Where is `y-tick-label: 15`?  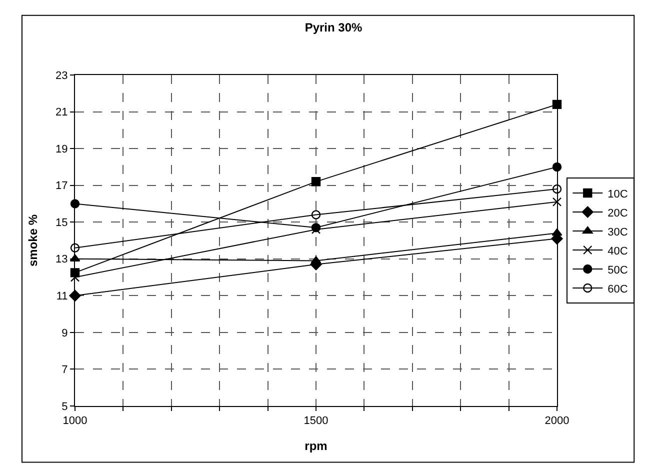
y-tick-label: 15 is located at coordinates (62, 222).